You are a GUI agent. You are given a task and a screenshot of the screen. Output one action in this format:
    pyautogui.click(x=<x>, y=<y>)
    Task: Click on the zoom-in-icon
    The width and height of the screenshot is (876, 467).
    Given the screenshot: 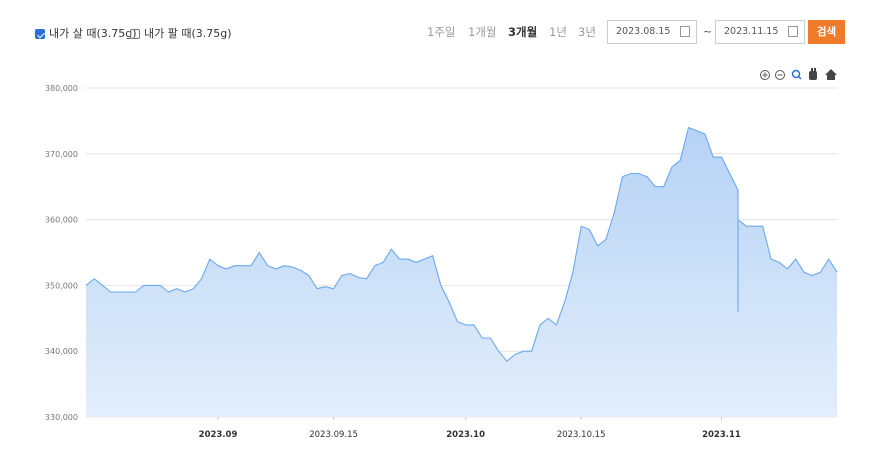 What is the action you would take?
    pyautogui.click(x=765, y=75)
    